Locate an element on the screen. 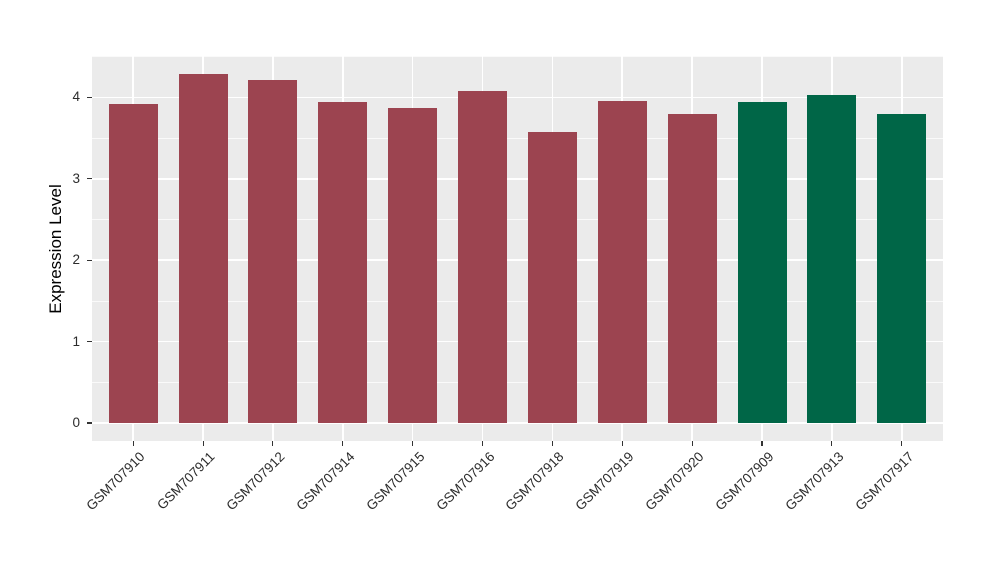 This screenshot has width=1000, height=580. y-axis-title: Expression Level is located at coordinates (55, 248).